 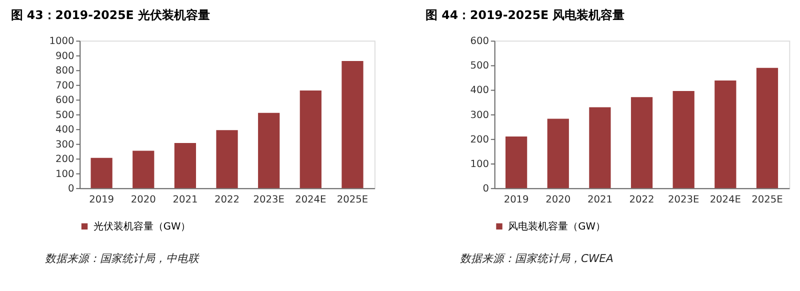 What do you see at coordinates (110, 15) in the screenshot?
I see `chart-title: 图 43：2019-2025E 光伏装机容量` at bounding box center [110, 15].